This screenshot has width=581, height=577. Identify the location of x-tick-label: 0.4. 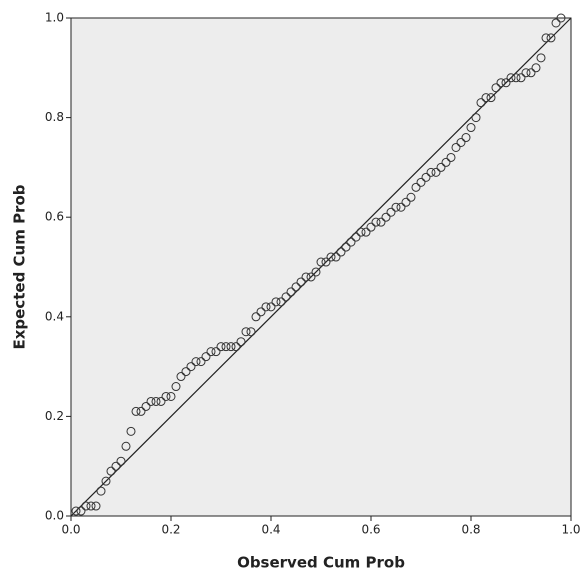
(270, 530).